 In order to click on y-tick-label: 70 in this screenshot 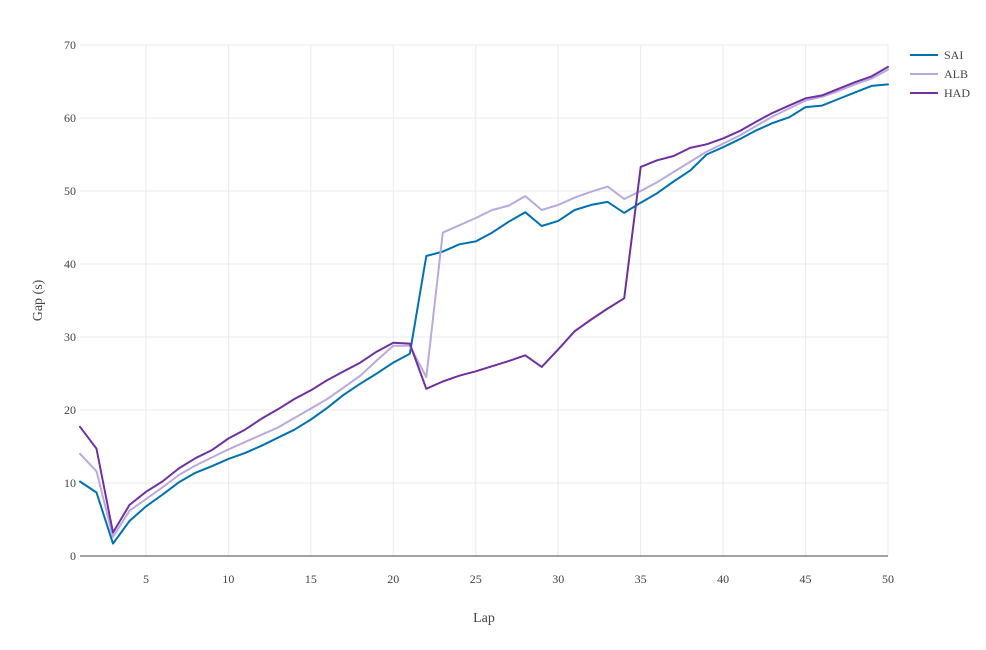, I will do `click(70, 45)`.